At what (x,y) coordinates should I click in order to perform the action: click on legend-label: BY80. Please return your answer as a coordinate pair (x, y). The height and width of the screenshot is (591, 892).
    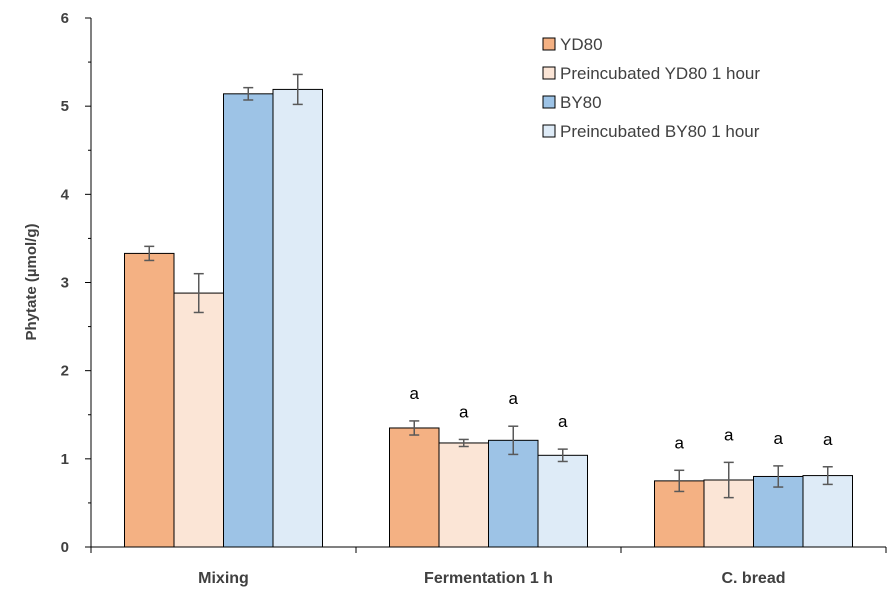
    Looking at the image, I should click on (581, 102).